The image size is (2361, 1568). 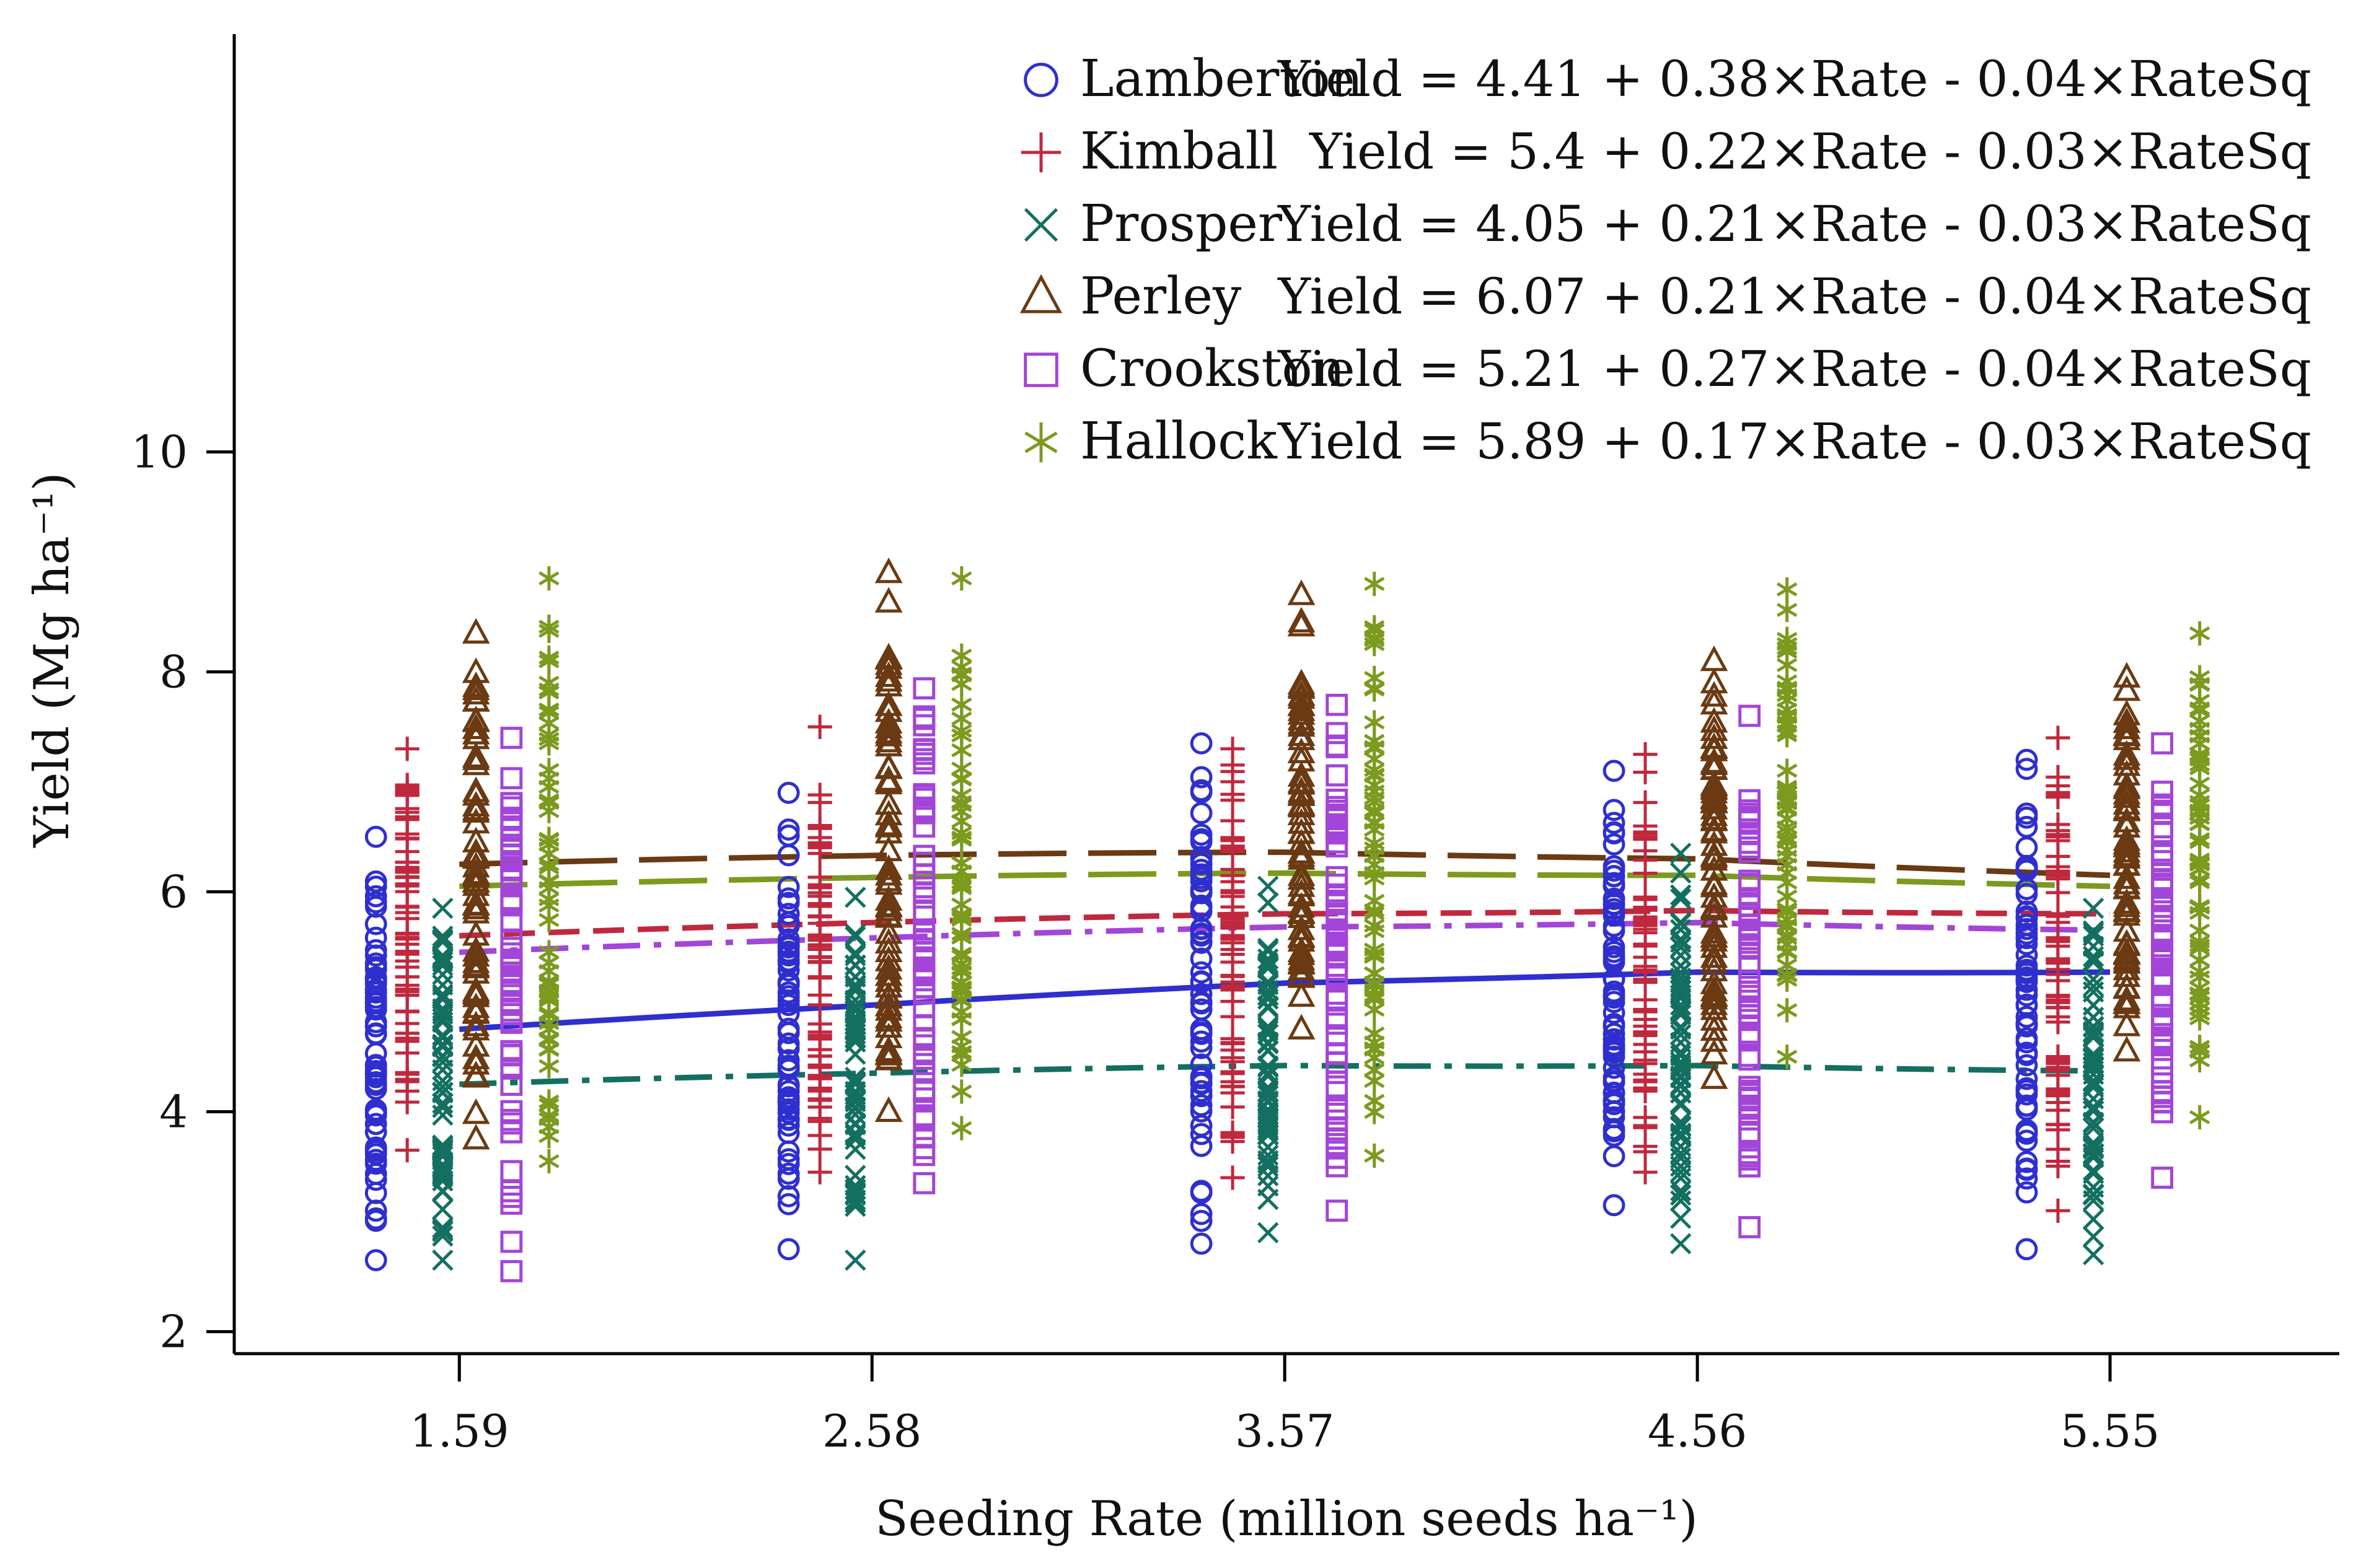 What do you see at coordinates (1286, 1519) in the screenshot?
I see `x-axis-title: Seeding Rate (million seeds ha⁻¹)` at bounding box center [1286, 1519].